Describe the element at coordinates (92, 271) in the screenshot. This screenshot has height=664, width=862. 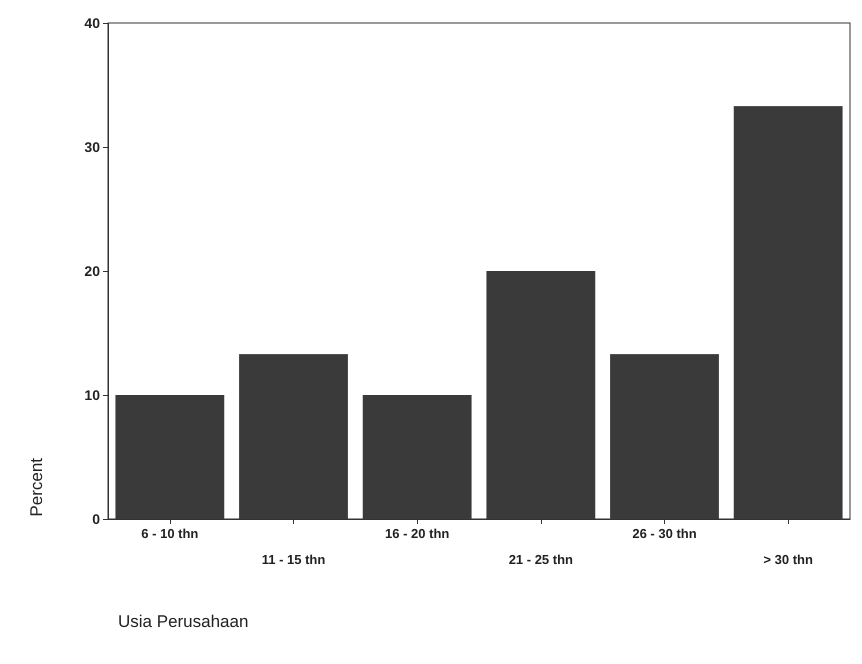
I see `y-tick-label: 20` at that location.